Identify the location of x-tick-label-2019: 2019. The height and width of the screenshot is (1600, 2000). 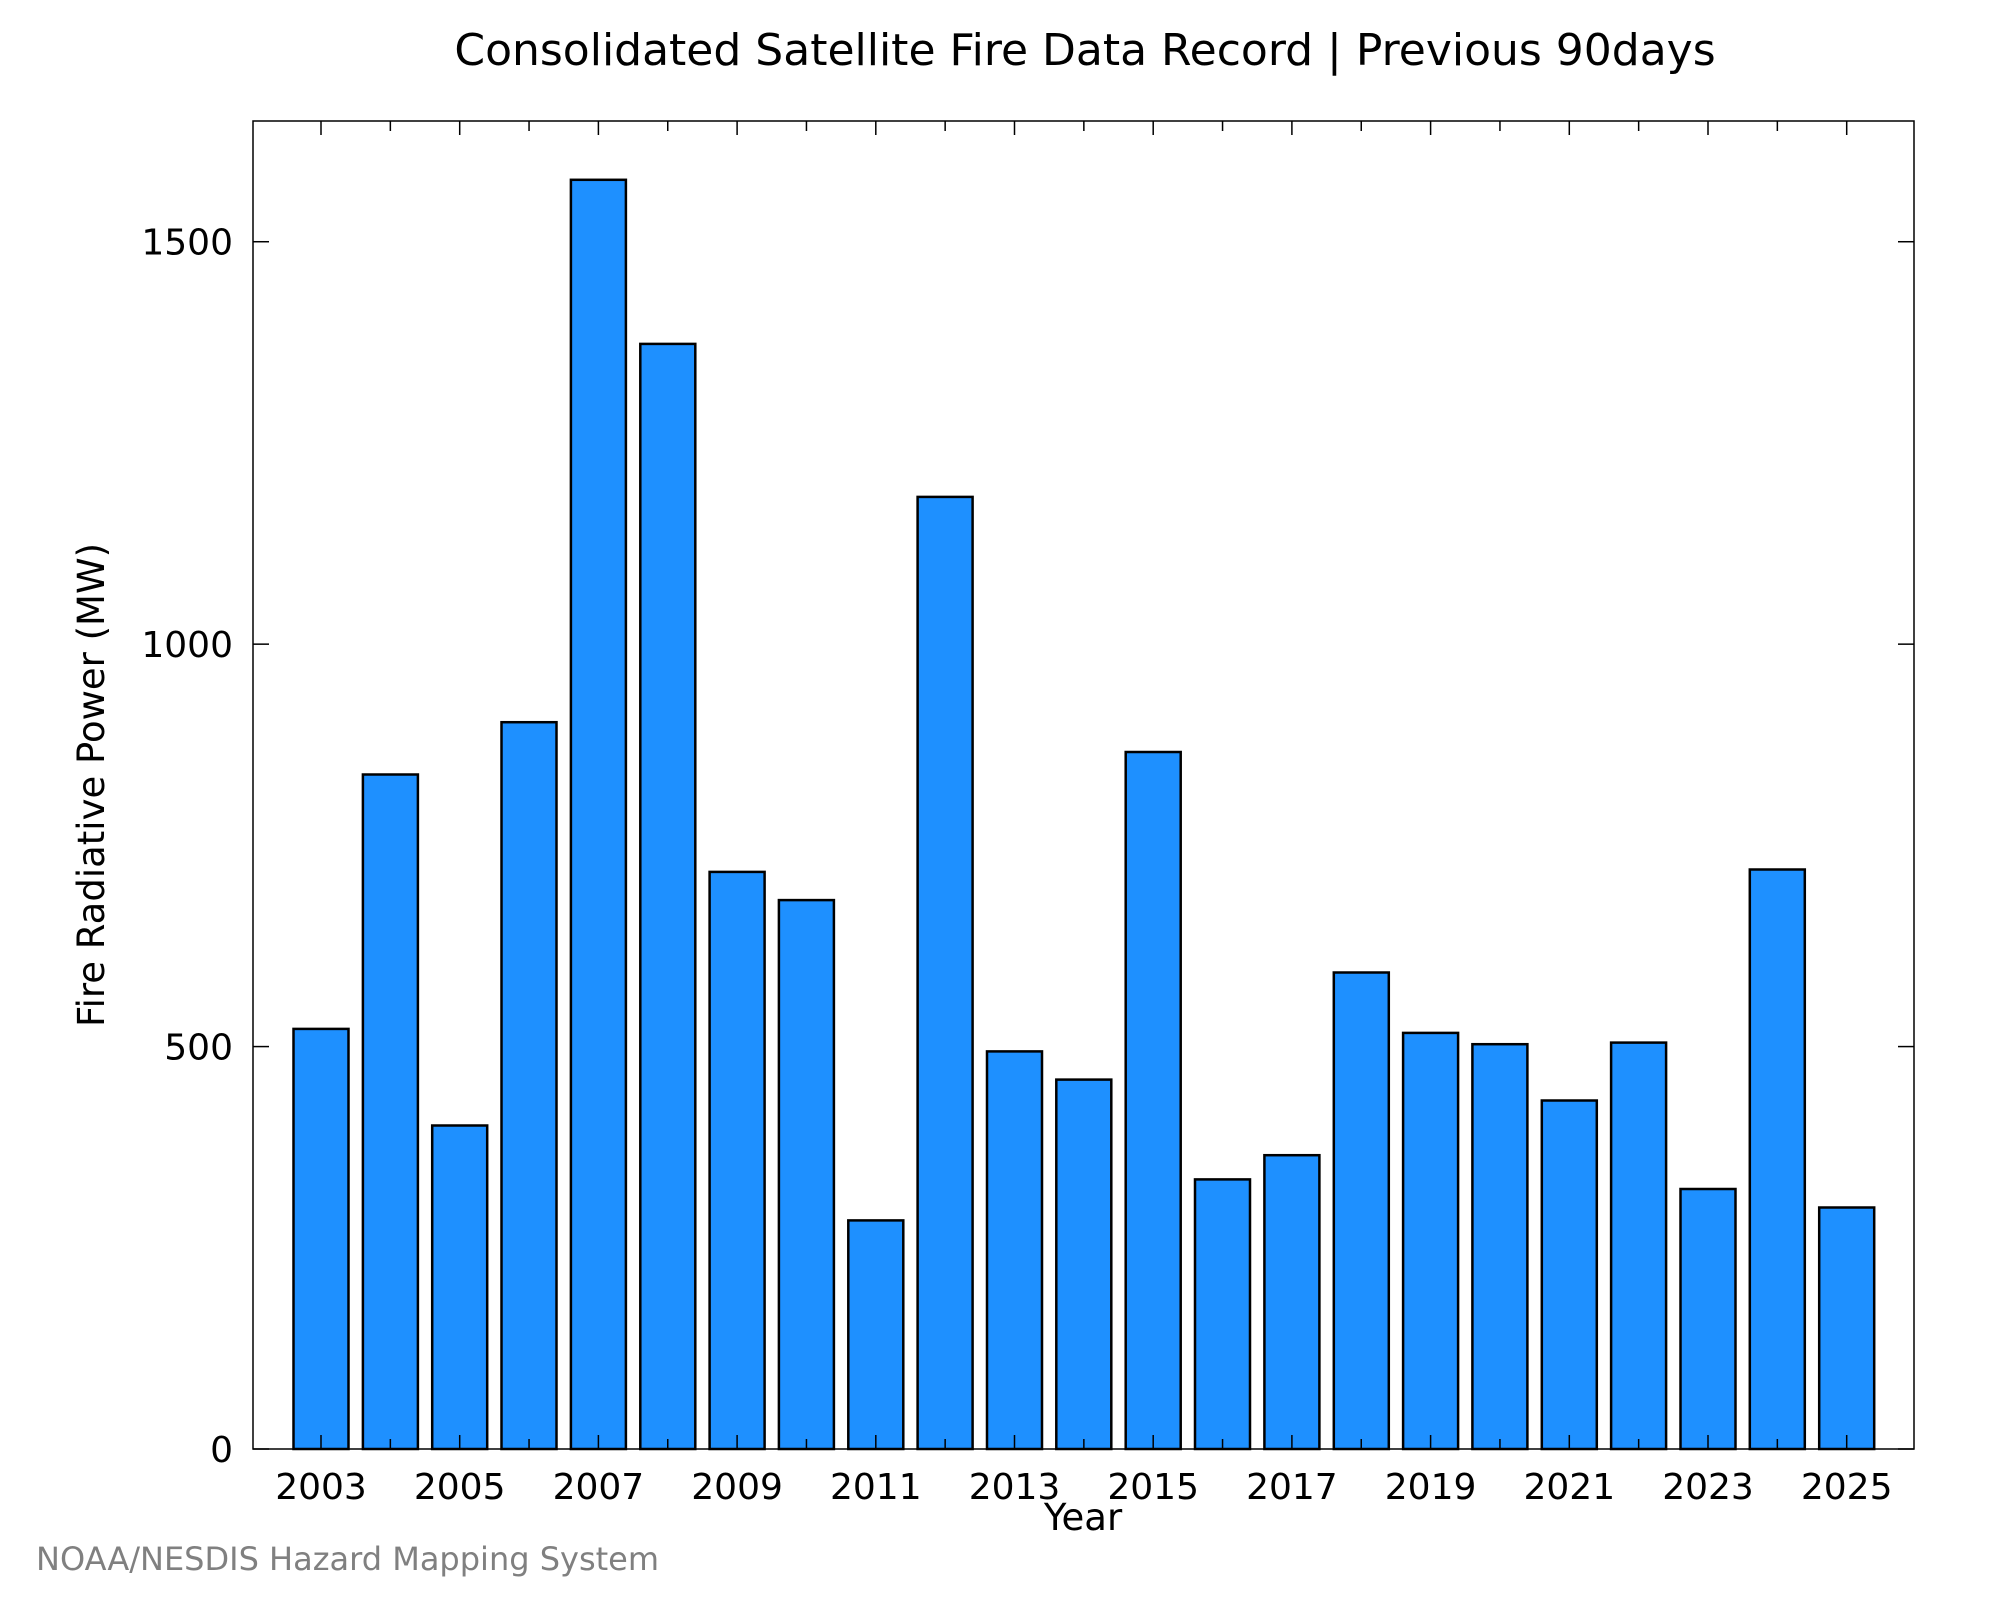
(1431, 1487).